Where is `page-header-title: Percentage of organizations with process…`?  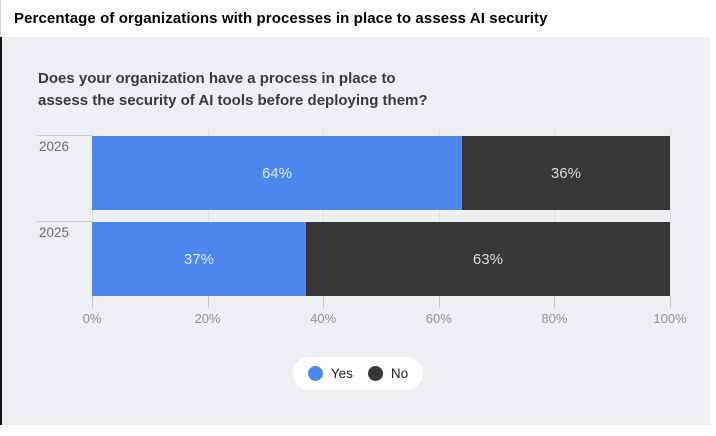 page-header-title: Percentage of organizations with process… is located at coordinates (281, 18).